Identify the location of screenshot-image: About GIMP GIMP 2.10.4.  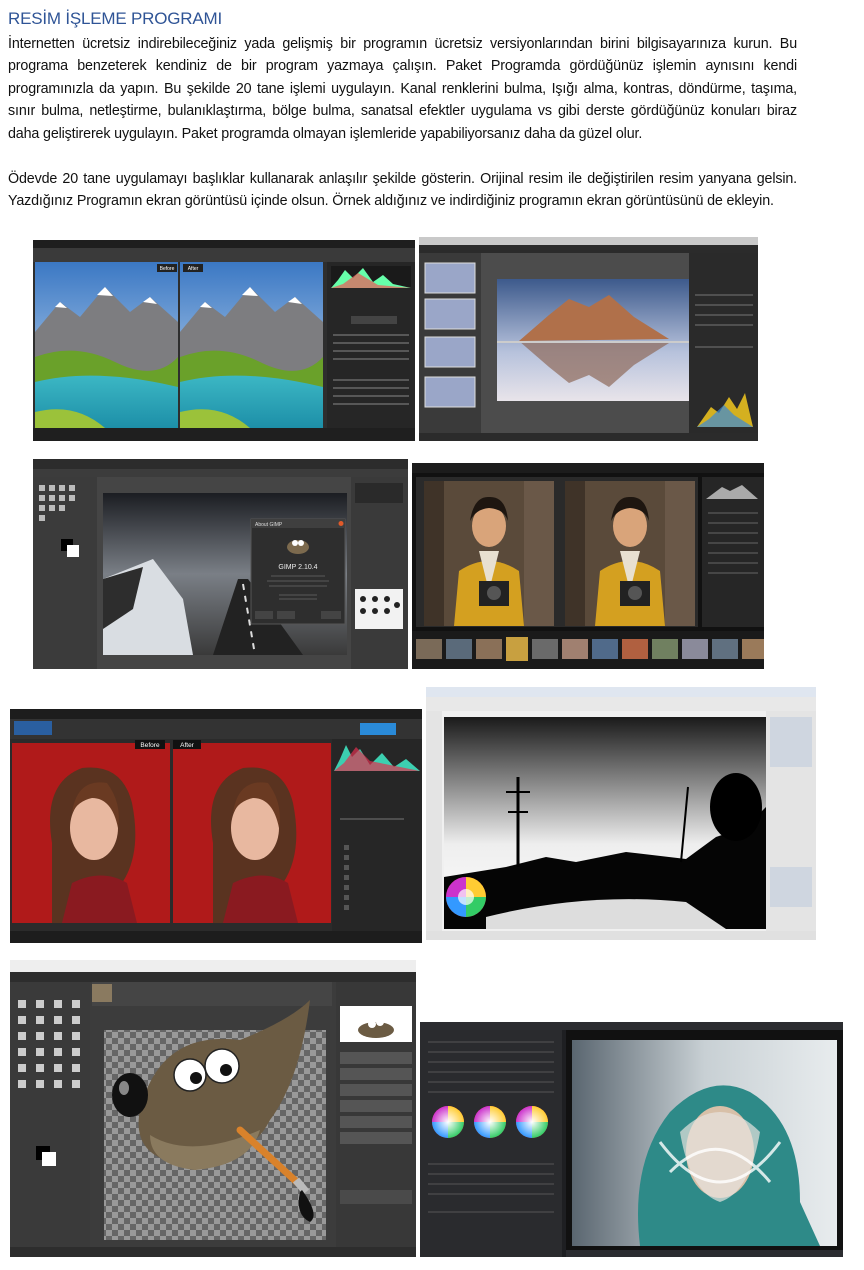
(220, 564).